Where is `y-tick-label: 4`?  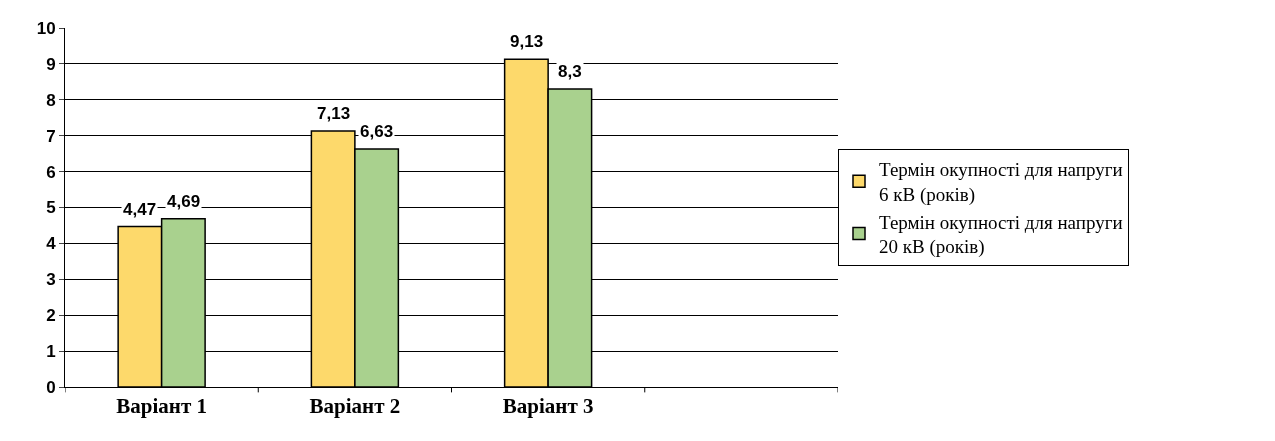 y-tick-label: 4 is located at coordinates (51, 244).